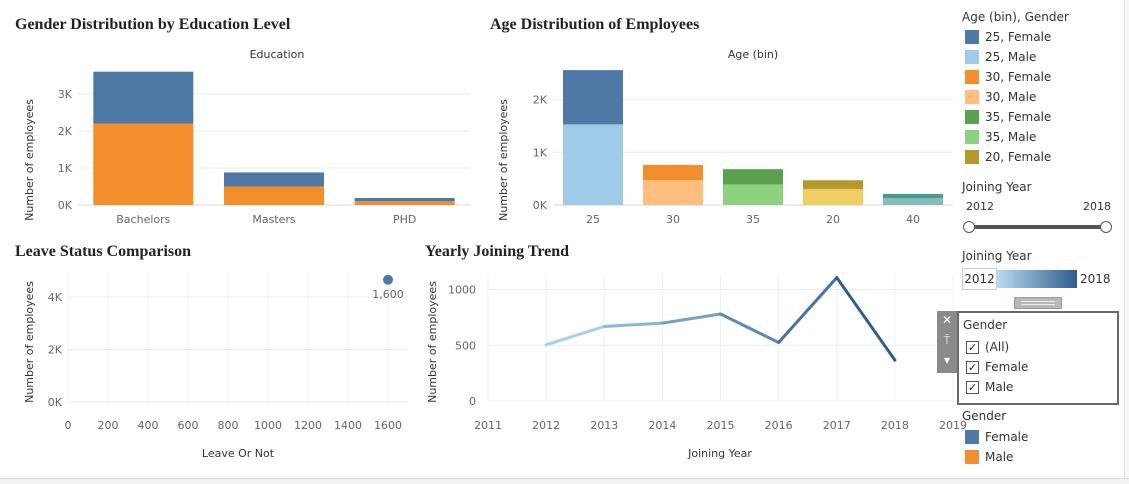  Describe the element at coordinates (404, 199) in the screenshot. I see `bar-phd-female` at that location.